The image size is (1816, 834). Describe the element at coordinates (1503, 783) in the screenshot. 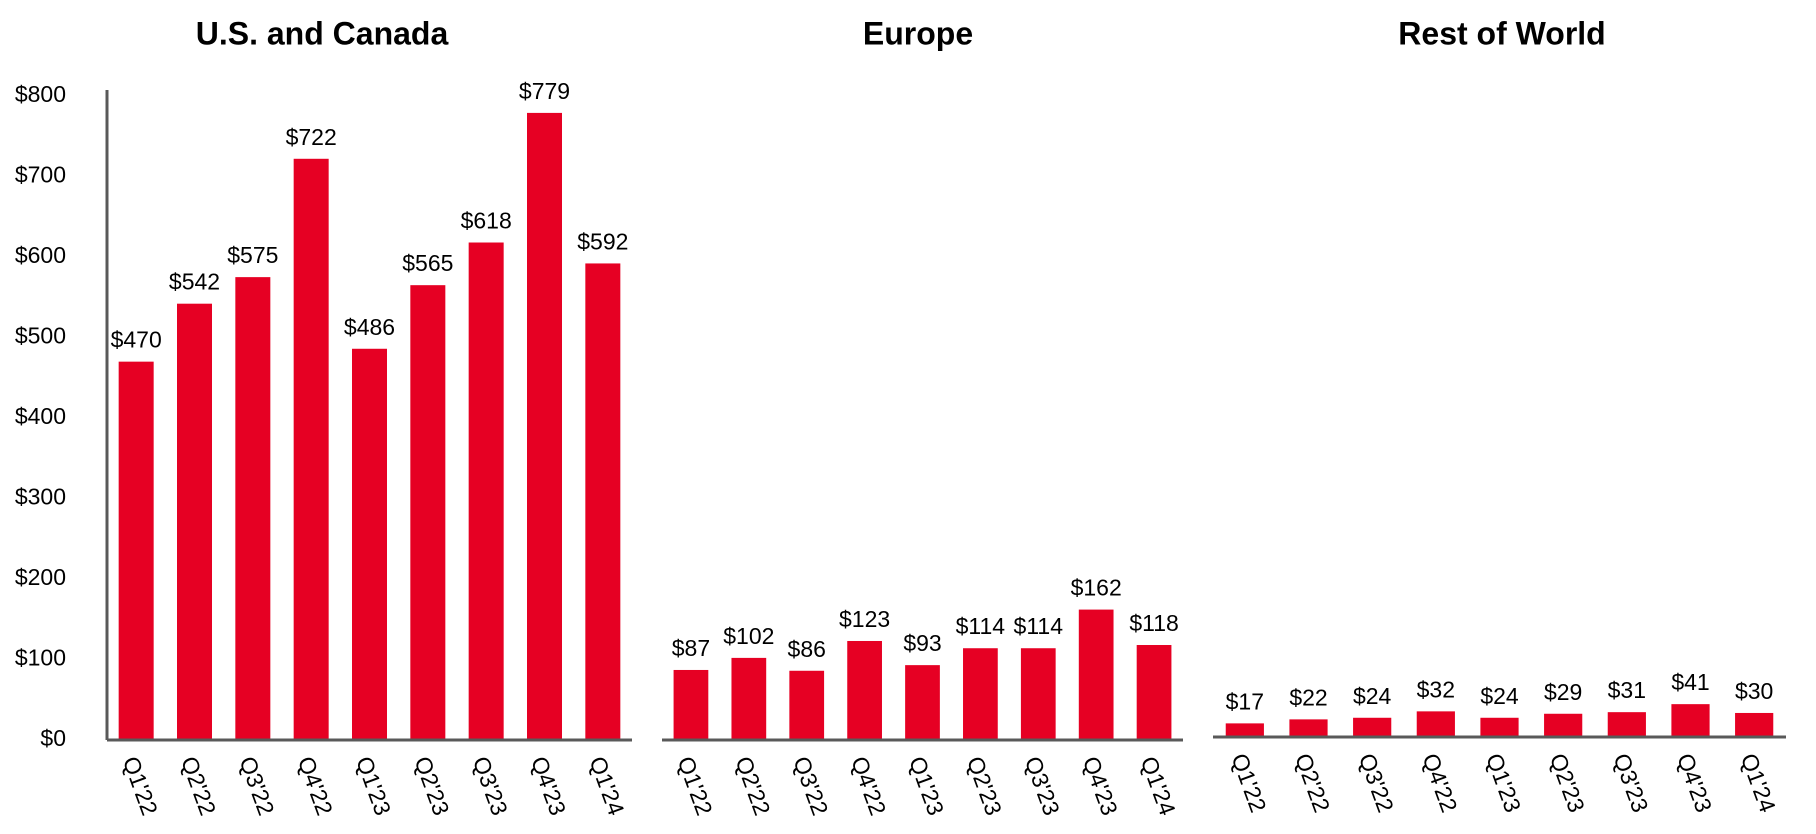

I see `rest-of-world-x-tick-label: Q1'23` at that location.